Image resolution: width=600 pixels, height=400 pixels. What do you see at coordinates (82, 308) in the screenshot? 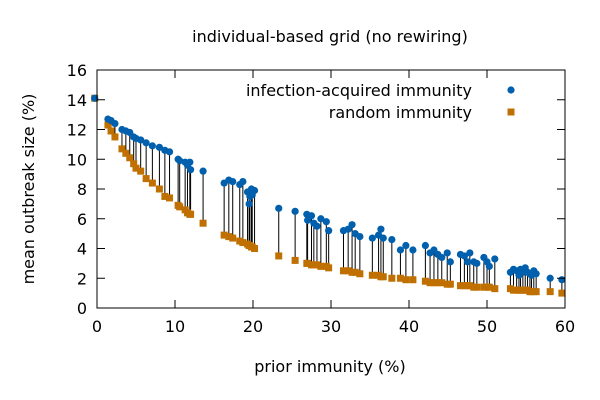
I see `y-tick-label: 0` at bounding box center [82, 308].